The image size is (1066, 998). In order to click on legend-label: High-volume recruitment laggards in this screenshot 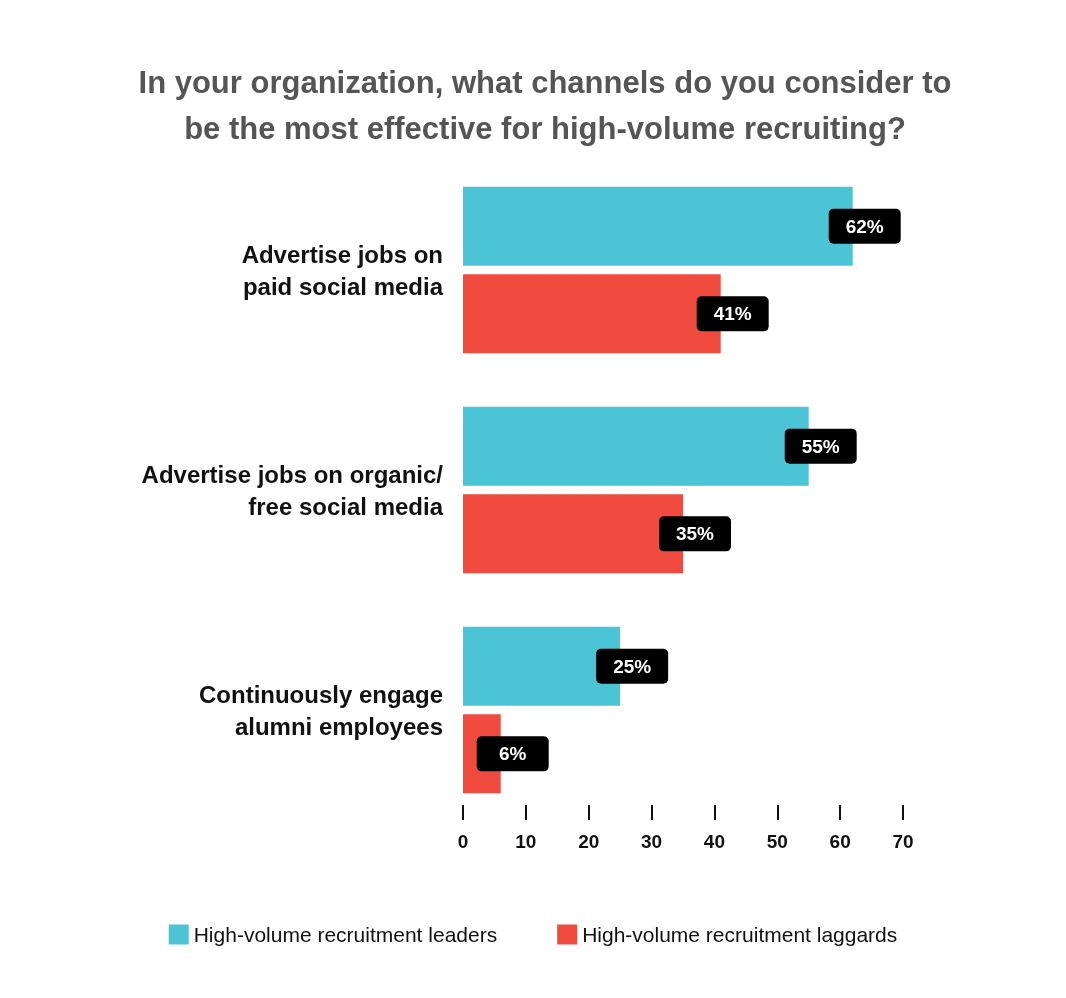, I will do `click(740, 934)`.